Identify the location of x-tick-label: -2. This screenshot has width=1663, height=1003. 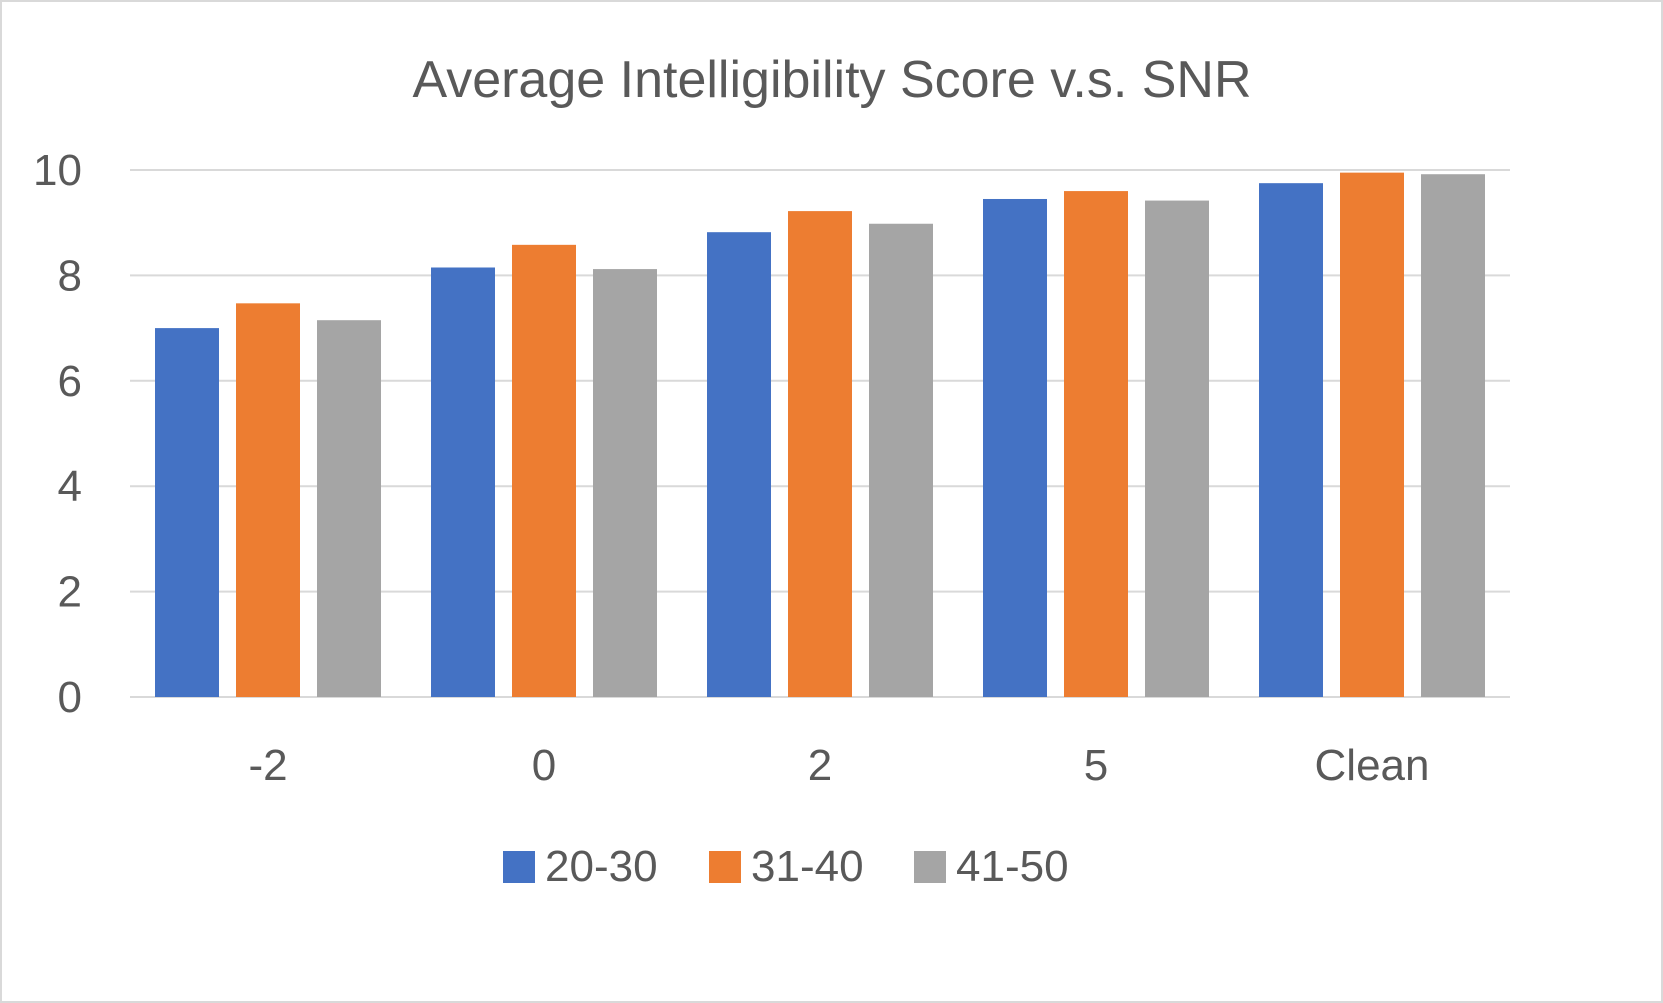
(267, 765).